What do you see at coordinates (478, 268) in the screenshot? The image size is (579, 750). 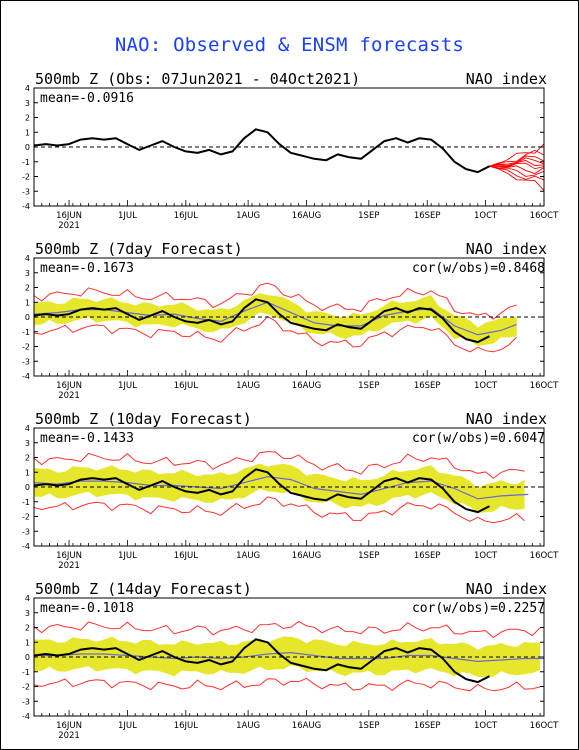 I see `panel-2-correlation: cor(w/obs)=0.8468` at bounding box center [478, 268].